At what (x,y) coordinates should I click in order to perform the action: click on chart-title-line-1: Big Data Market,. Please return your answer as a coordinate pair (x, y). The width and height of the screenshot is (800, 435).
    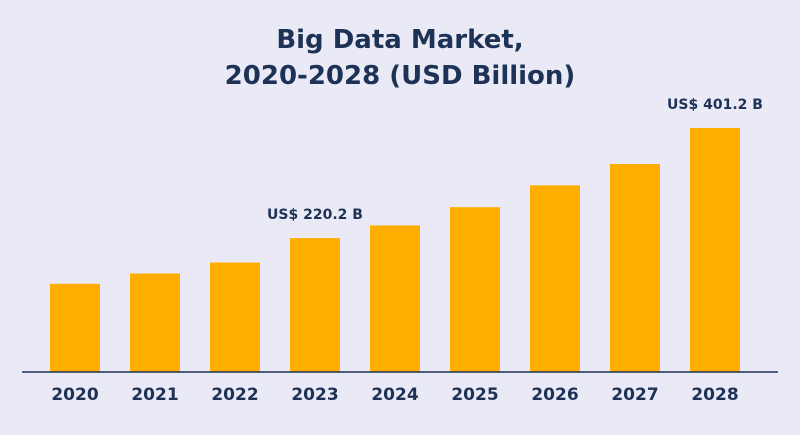
    Looking at the image, I should click on (400, 40).